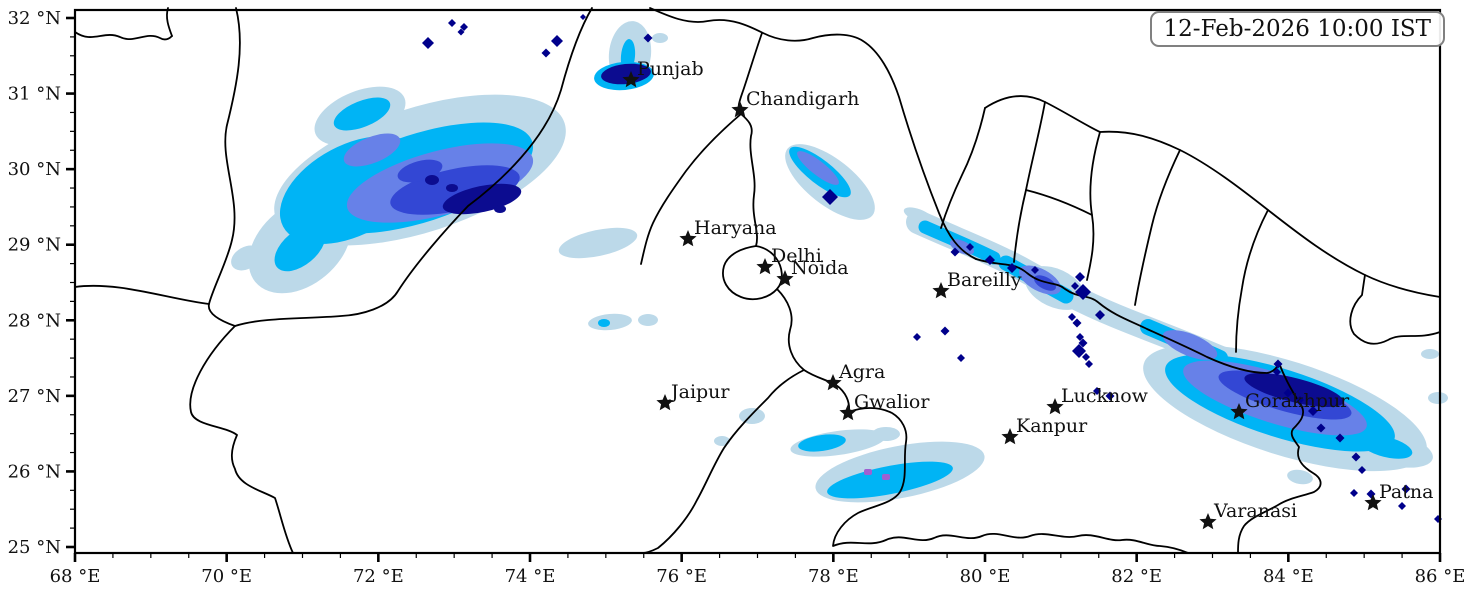 The height and width of the screenshot is (591, 1471). Describe the element at coordinates (735, 228) in the screenshot. I see `city-label-haryana: Haryana` at that location.